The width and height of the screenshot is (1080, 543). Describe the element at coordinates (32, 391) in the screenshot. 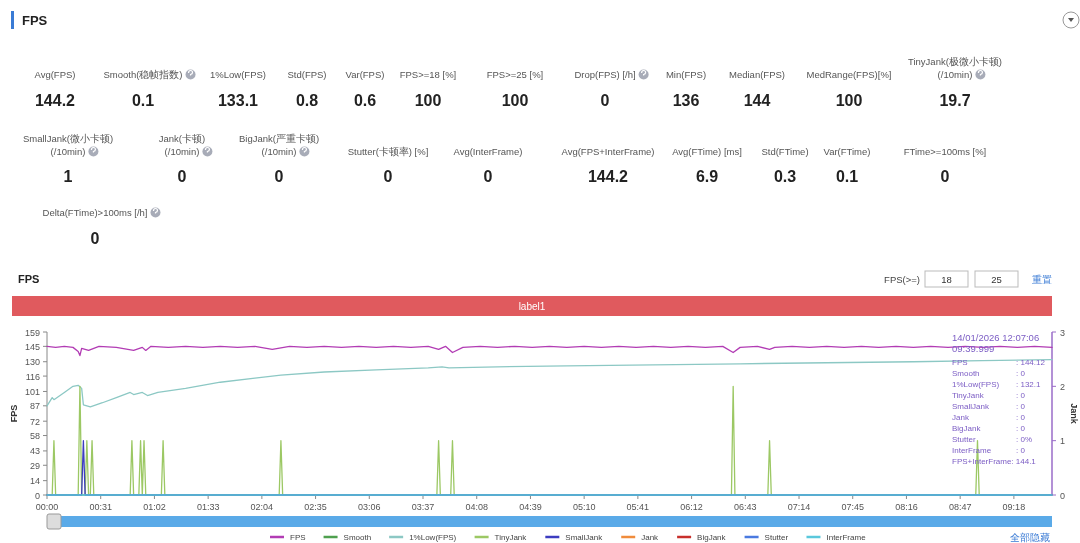

I see `y-tick-label: 101` at that location.